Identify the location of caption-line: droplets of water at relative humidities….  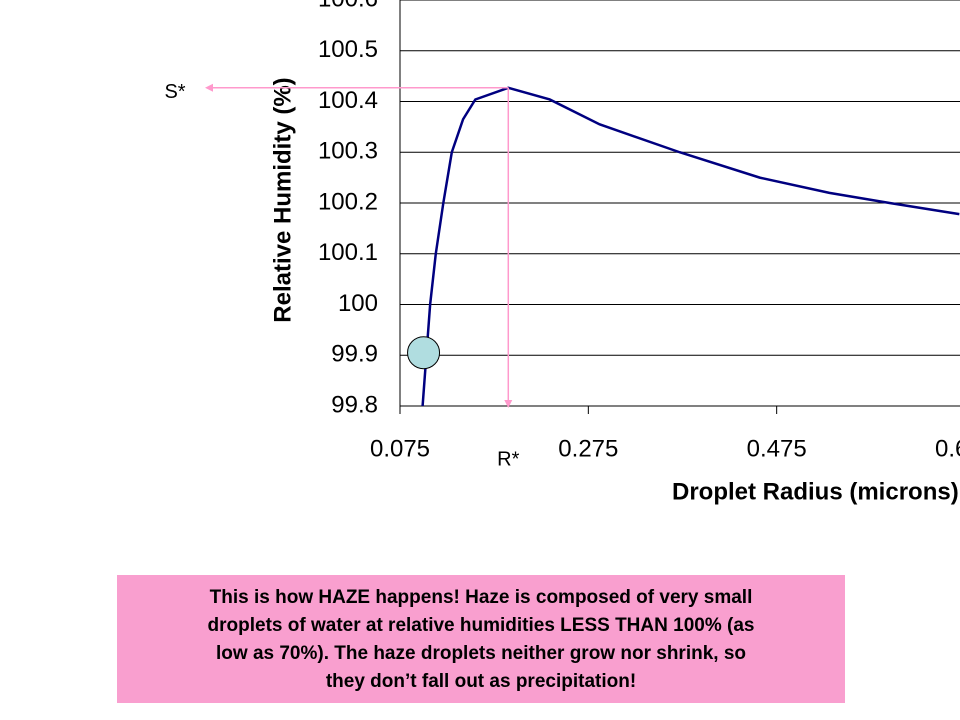
(481, 625).